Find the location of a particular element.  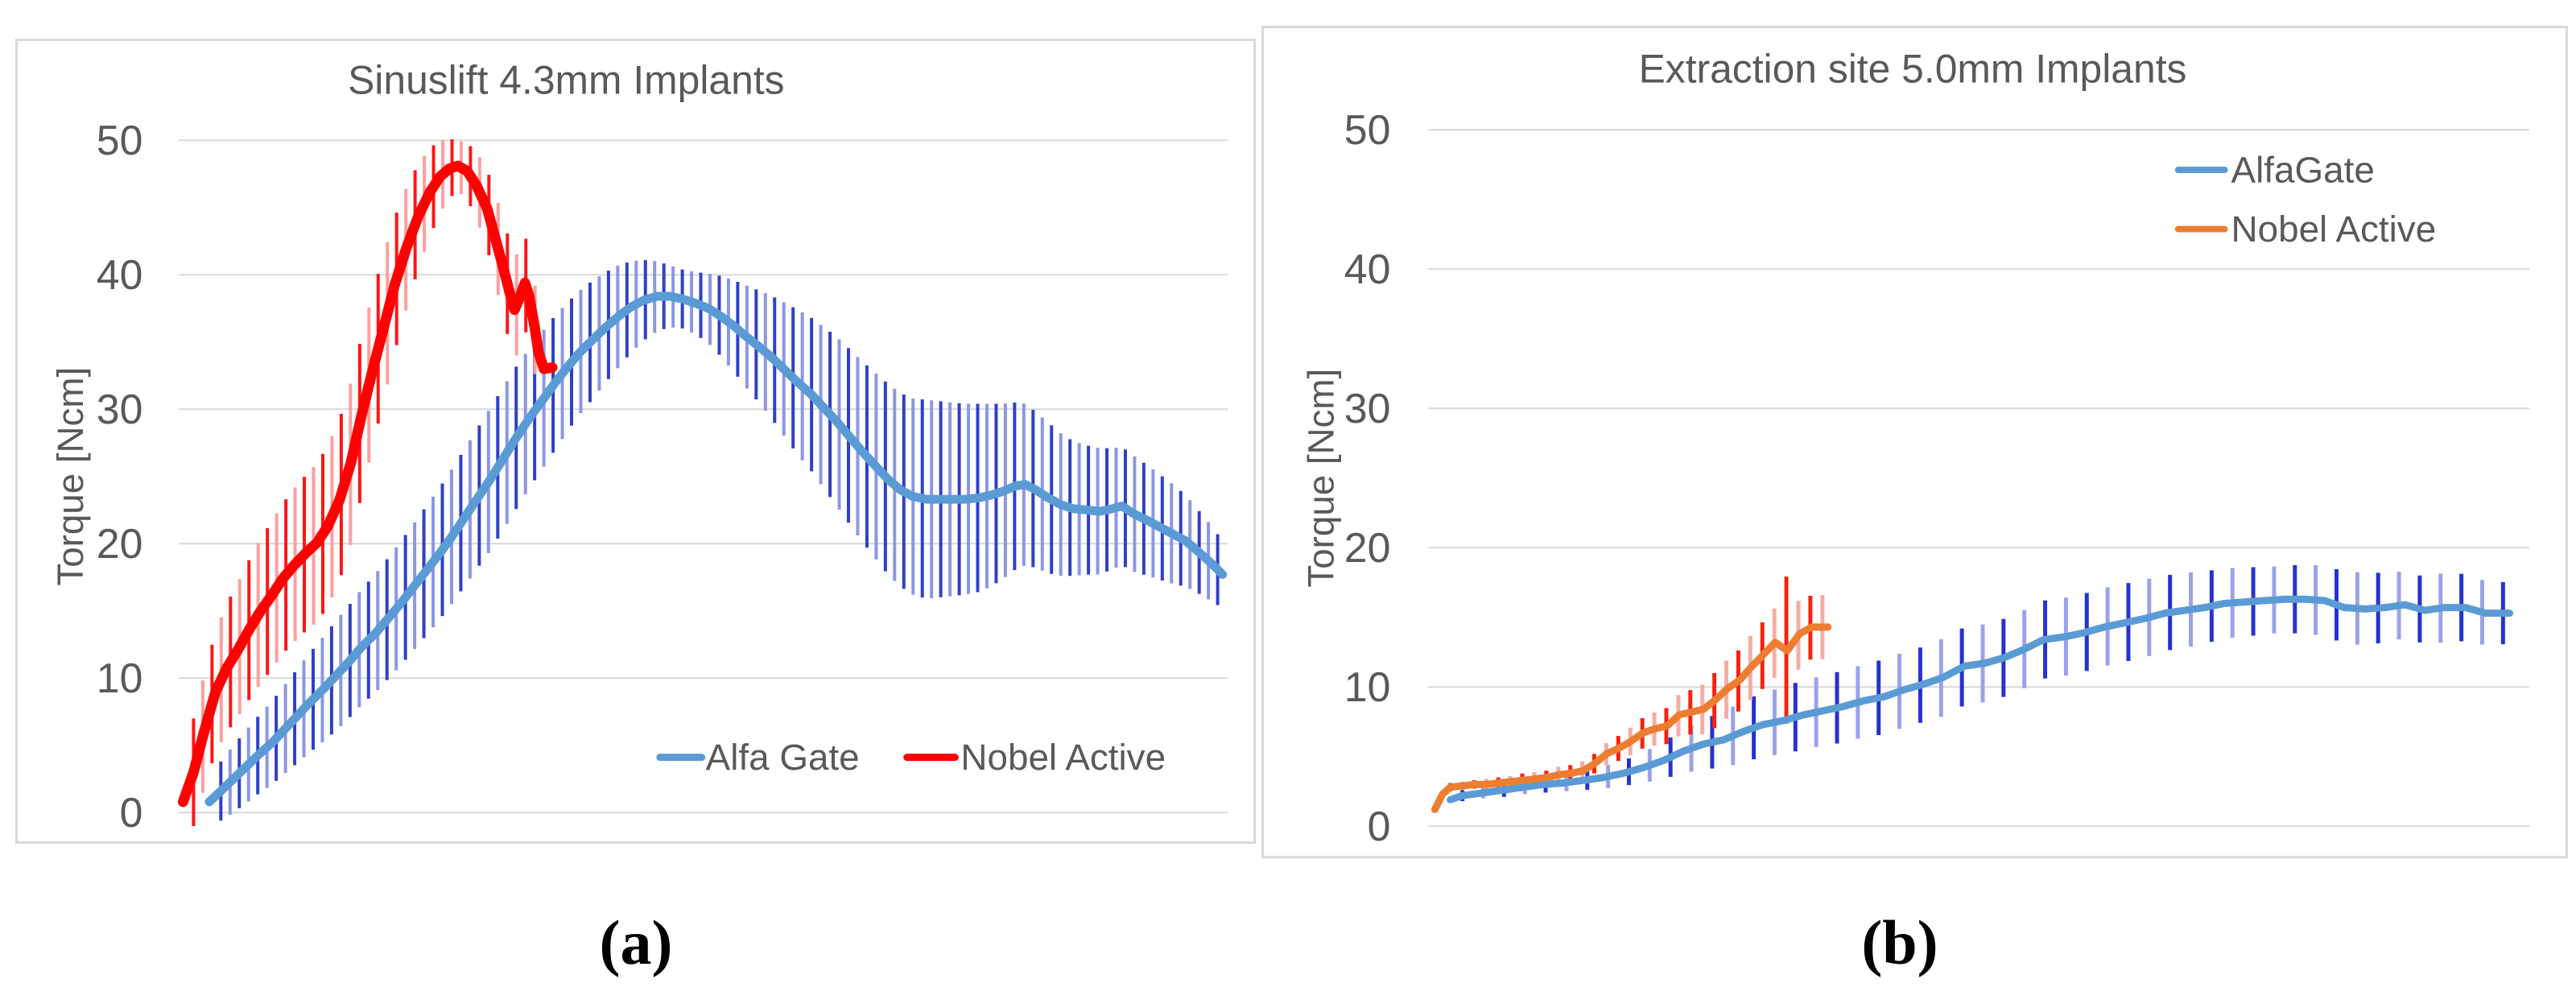

chart-title: Extraction site 5.0mm Implants is located at coordinates (1913, 69).